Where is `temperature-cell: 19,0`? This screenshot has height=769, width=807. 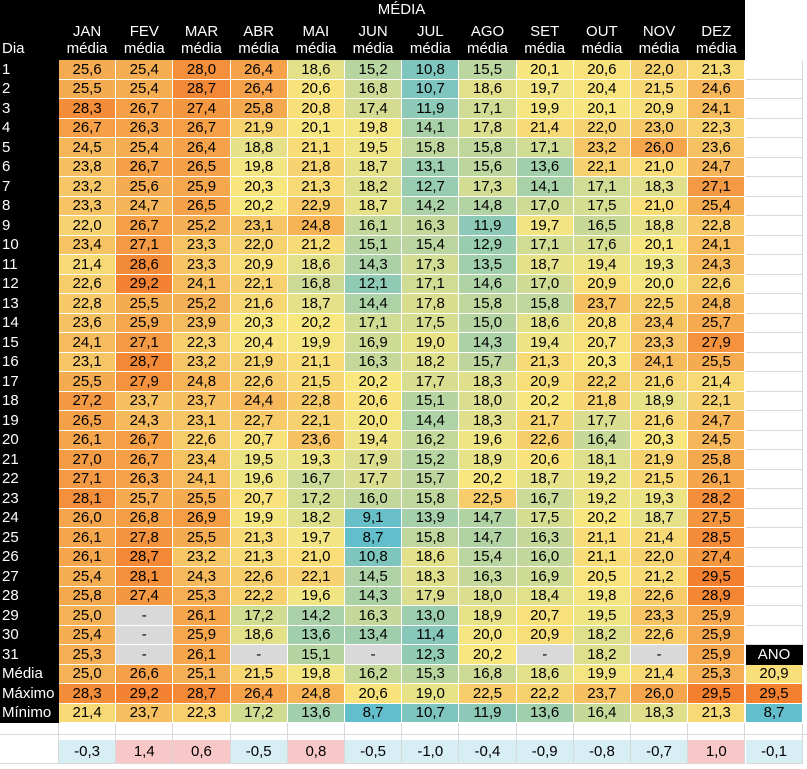 temperature-cell: 19,0 is located at coordinates (431, 343).